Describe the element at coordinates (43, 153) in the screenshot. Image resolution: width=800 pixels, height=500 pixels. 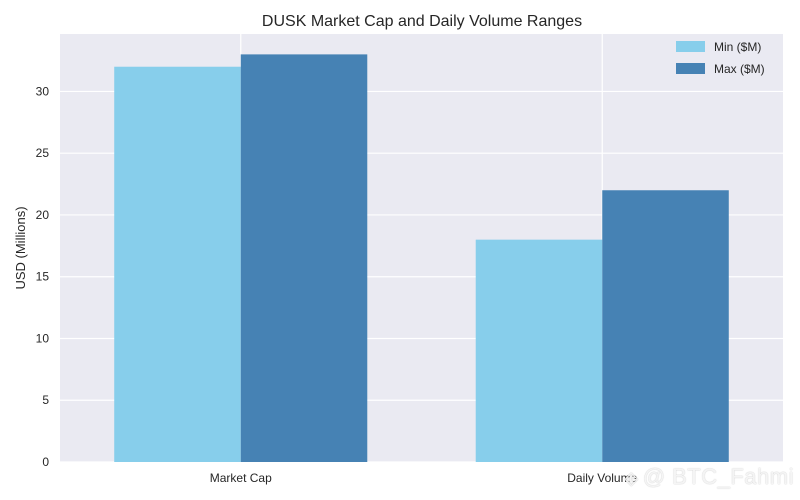
I see `y-tick-label: 25` at that location.